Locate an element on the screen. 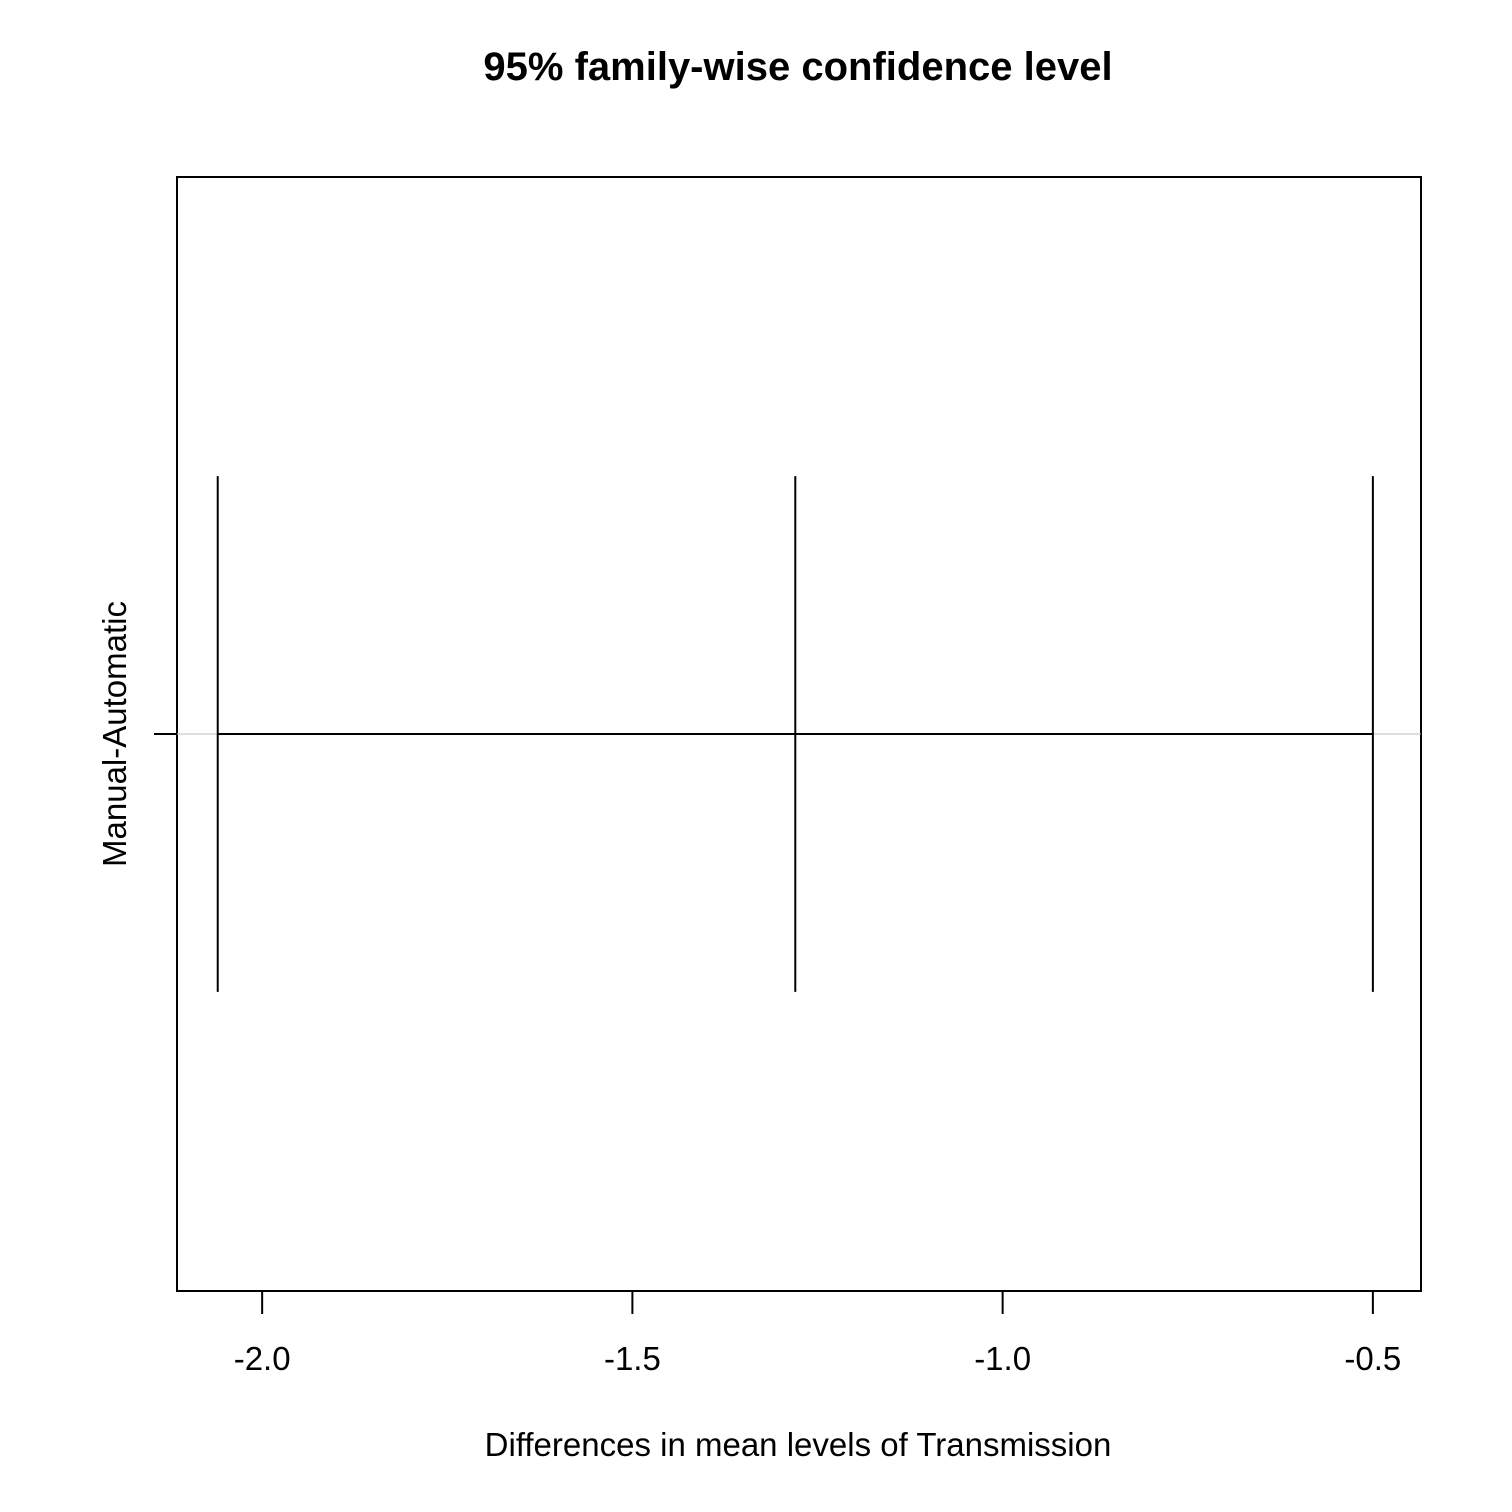 The width and height of the screenshot is (1512, 1512). x-tick-label: -1.0 is located at coordinates (1002, 1358).